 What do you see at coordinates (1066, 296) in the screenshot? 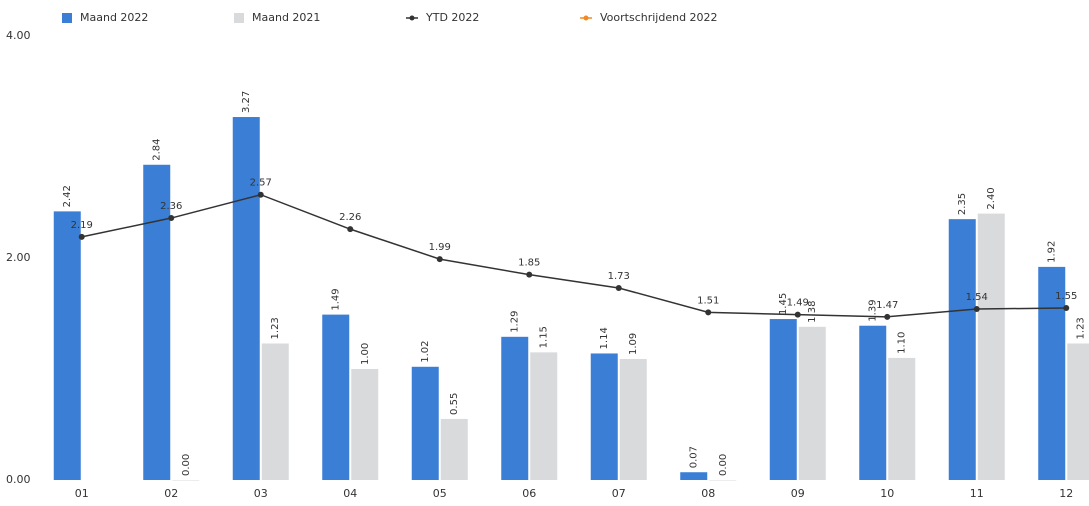
I see `data-label: 1.55` at bounding box center [1066, 296].